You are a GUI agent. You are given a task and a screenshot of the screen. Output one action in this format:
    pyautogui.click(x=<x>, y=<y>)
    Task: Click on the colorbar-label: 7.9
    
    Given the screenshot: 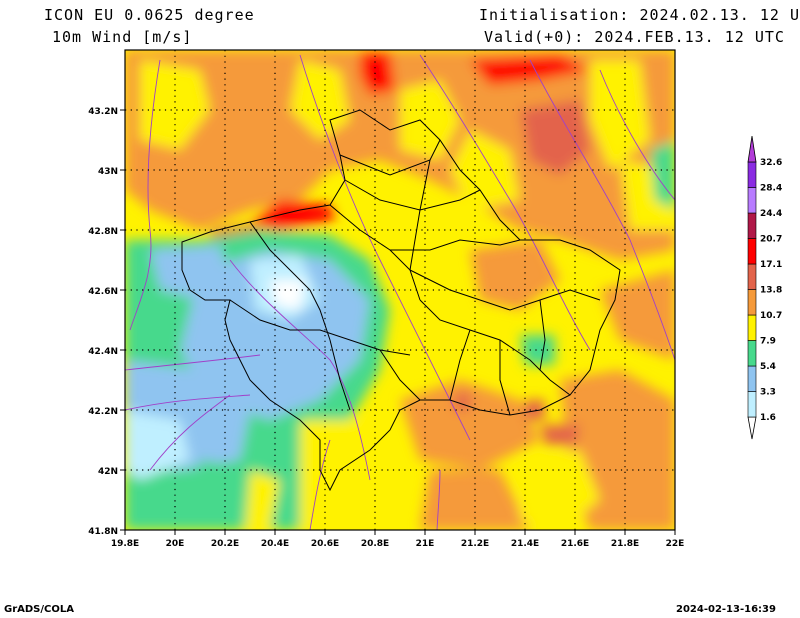 What is the action you would take?
    pyautogui.click(x=768, y=342)
    